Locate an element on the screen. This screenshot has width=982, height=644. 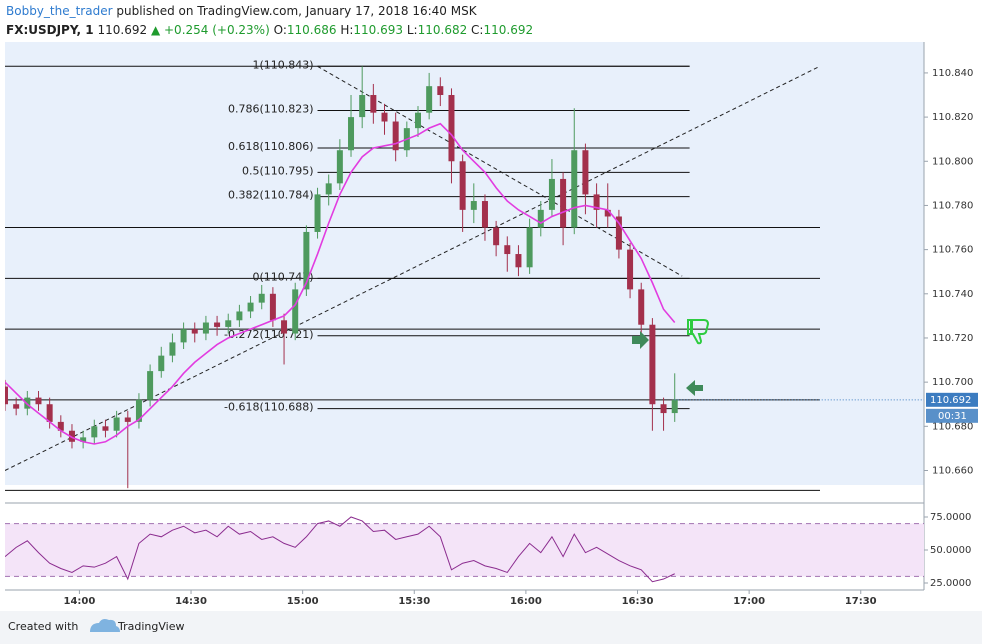
y-tick-label: 110.840 is located at coordinates (952, 73).